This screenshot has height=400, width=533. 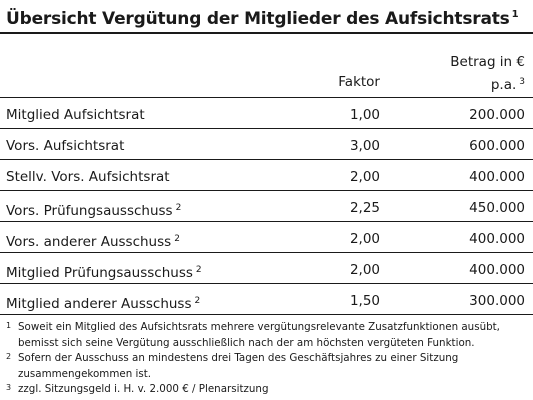 I want to click on row-amount: 600.000, so click(x=497, y=146).